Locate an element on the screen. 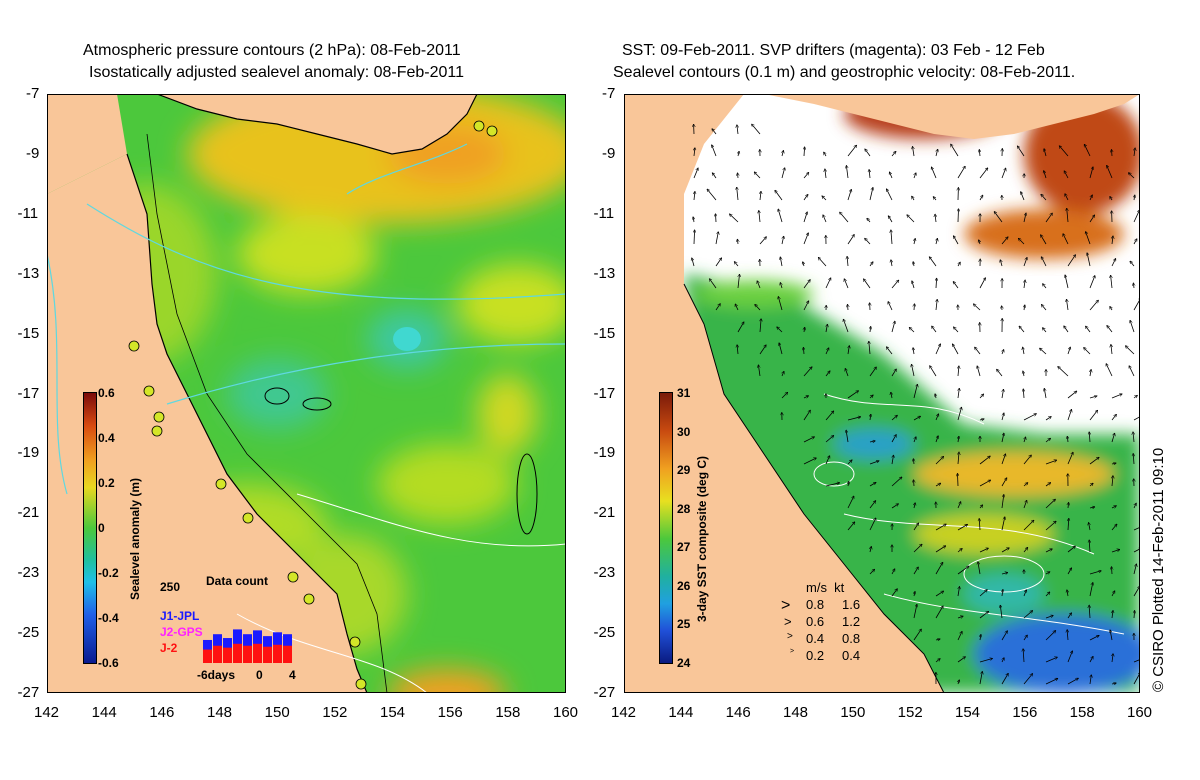 The width and height of the screenshot is (1200, 780). velocity-legend-ms: 0.6 is located at coordinates (815, 621).